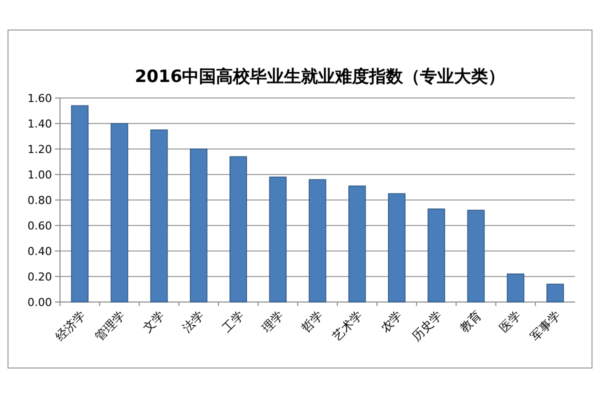 The height and width of the screenshot is (400, 600). Describe the element at coordinates (40, 277) in the screenshot. I see `y-tick-label: 0.20` at that location.